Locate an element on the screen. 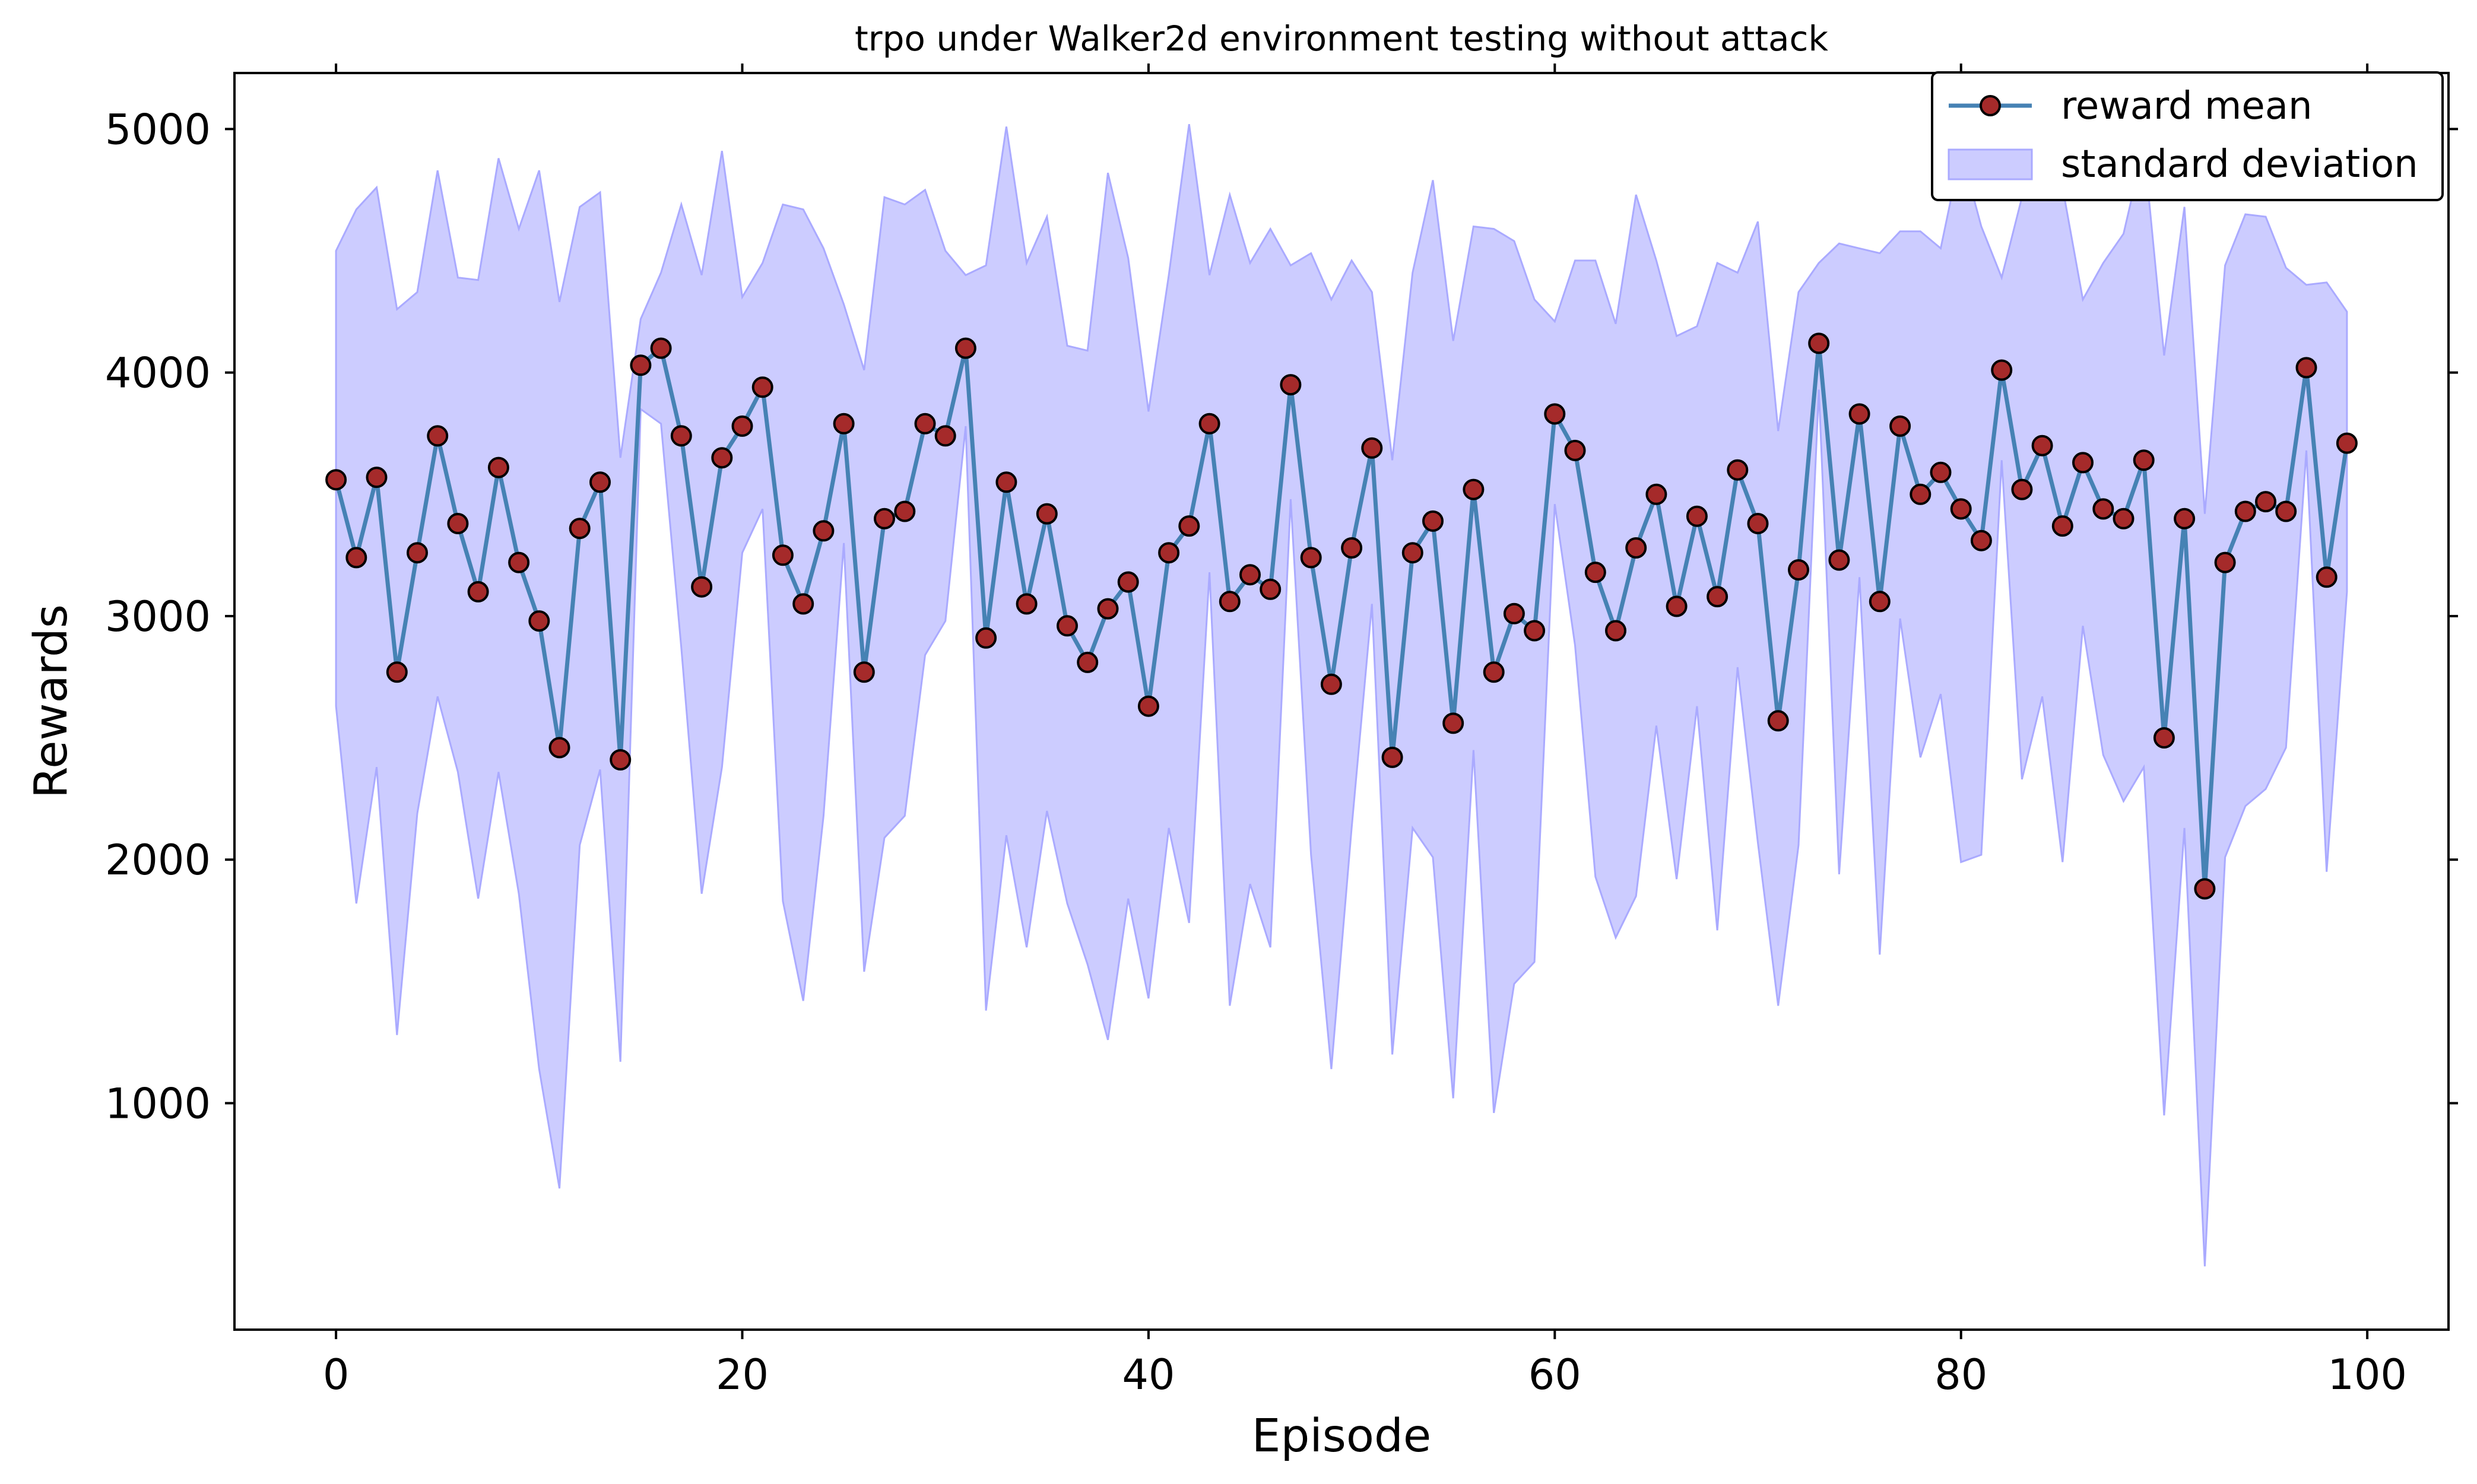  x-axis-title: Episode is located at coordinates (1341, 1437).